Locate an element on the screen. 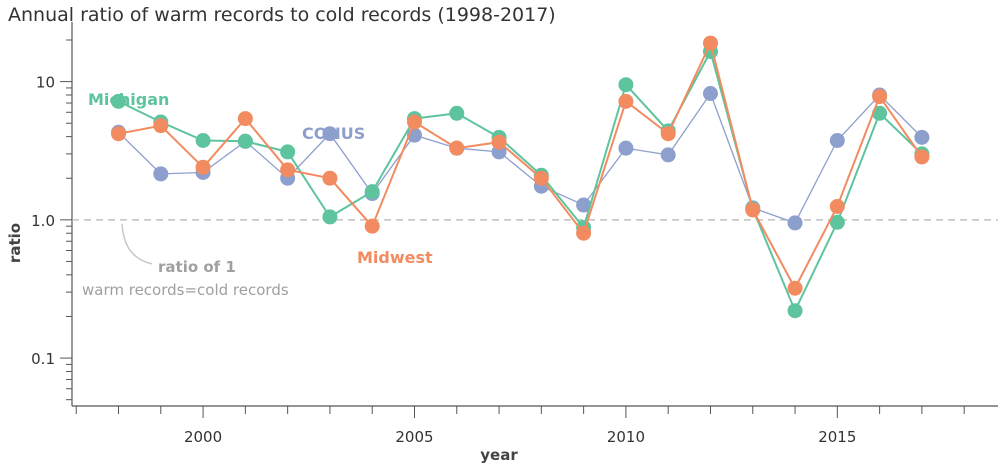 Image resolution: width=1000 pixels, height=471 pixels. label-layer: CONUS Michigan Midwest is located at coordinates (260, 178).